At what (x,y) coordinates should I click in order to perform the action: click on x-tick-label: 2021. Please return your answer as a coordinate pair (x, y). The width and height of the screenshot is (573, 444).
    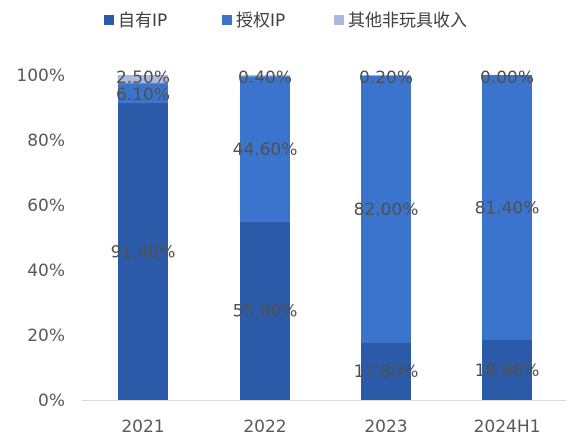
    Looking at the image, I should click on (142, 427).